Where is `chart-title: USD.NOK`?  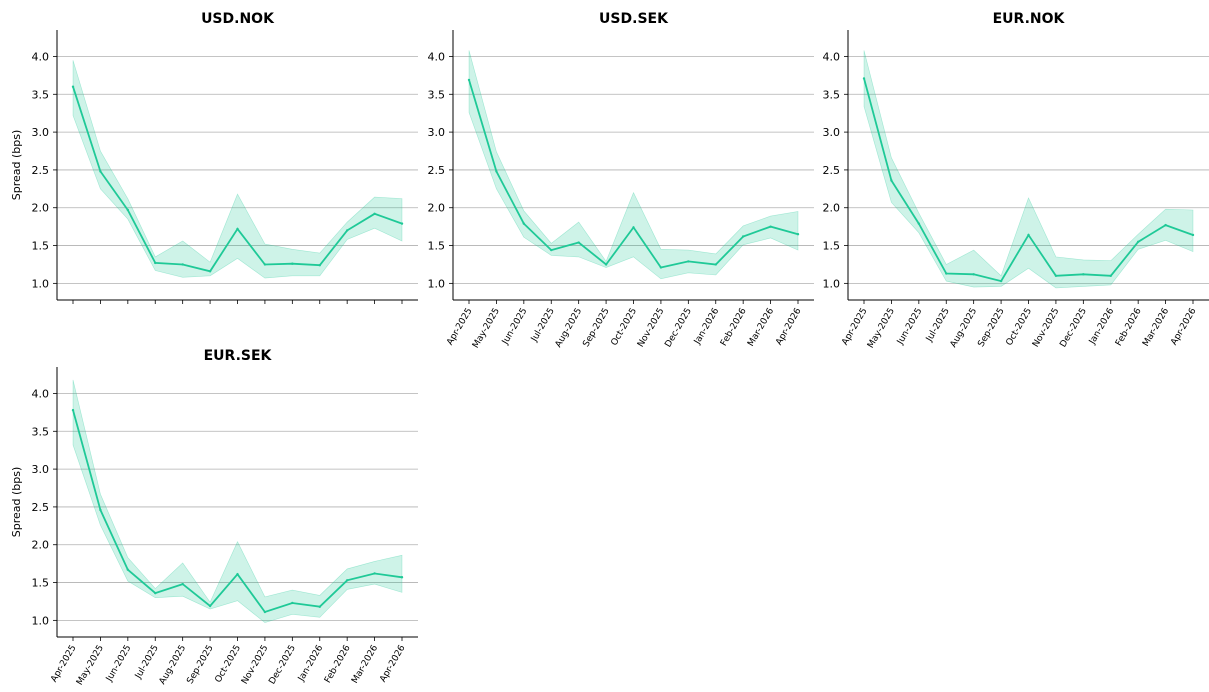
chart-title: USD.NOK is located at coordinates (238, 19).